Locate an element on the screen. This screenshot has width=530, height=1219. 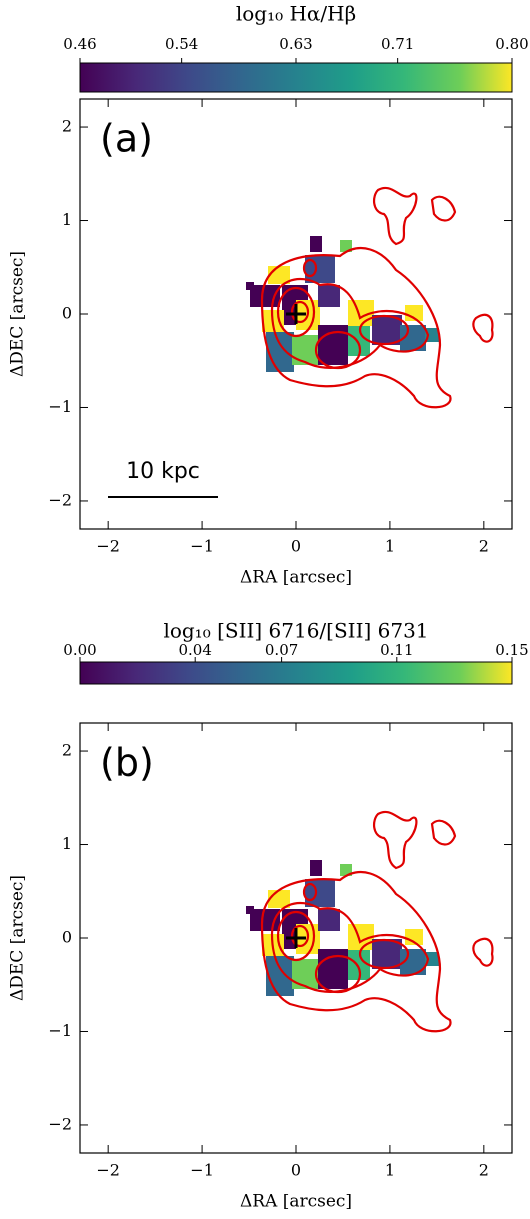
scale-bar-label: 10 kpc is located at coordinates (163, 471).